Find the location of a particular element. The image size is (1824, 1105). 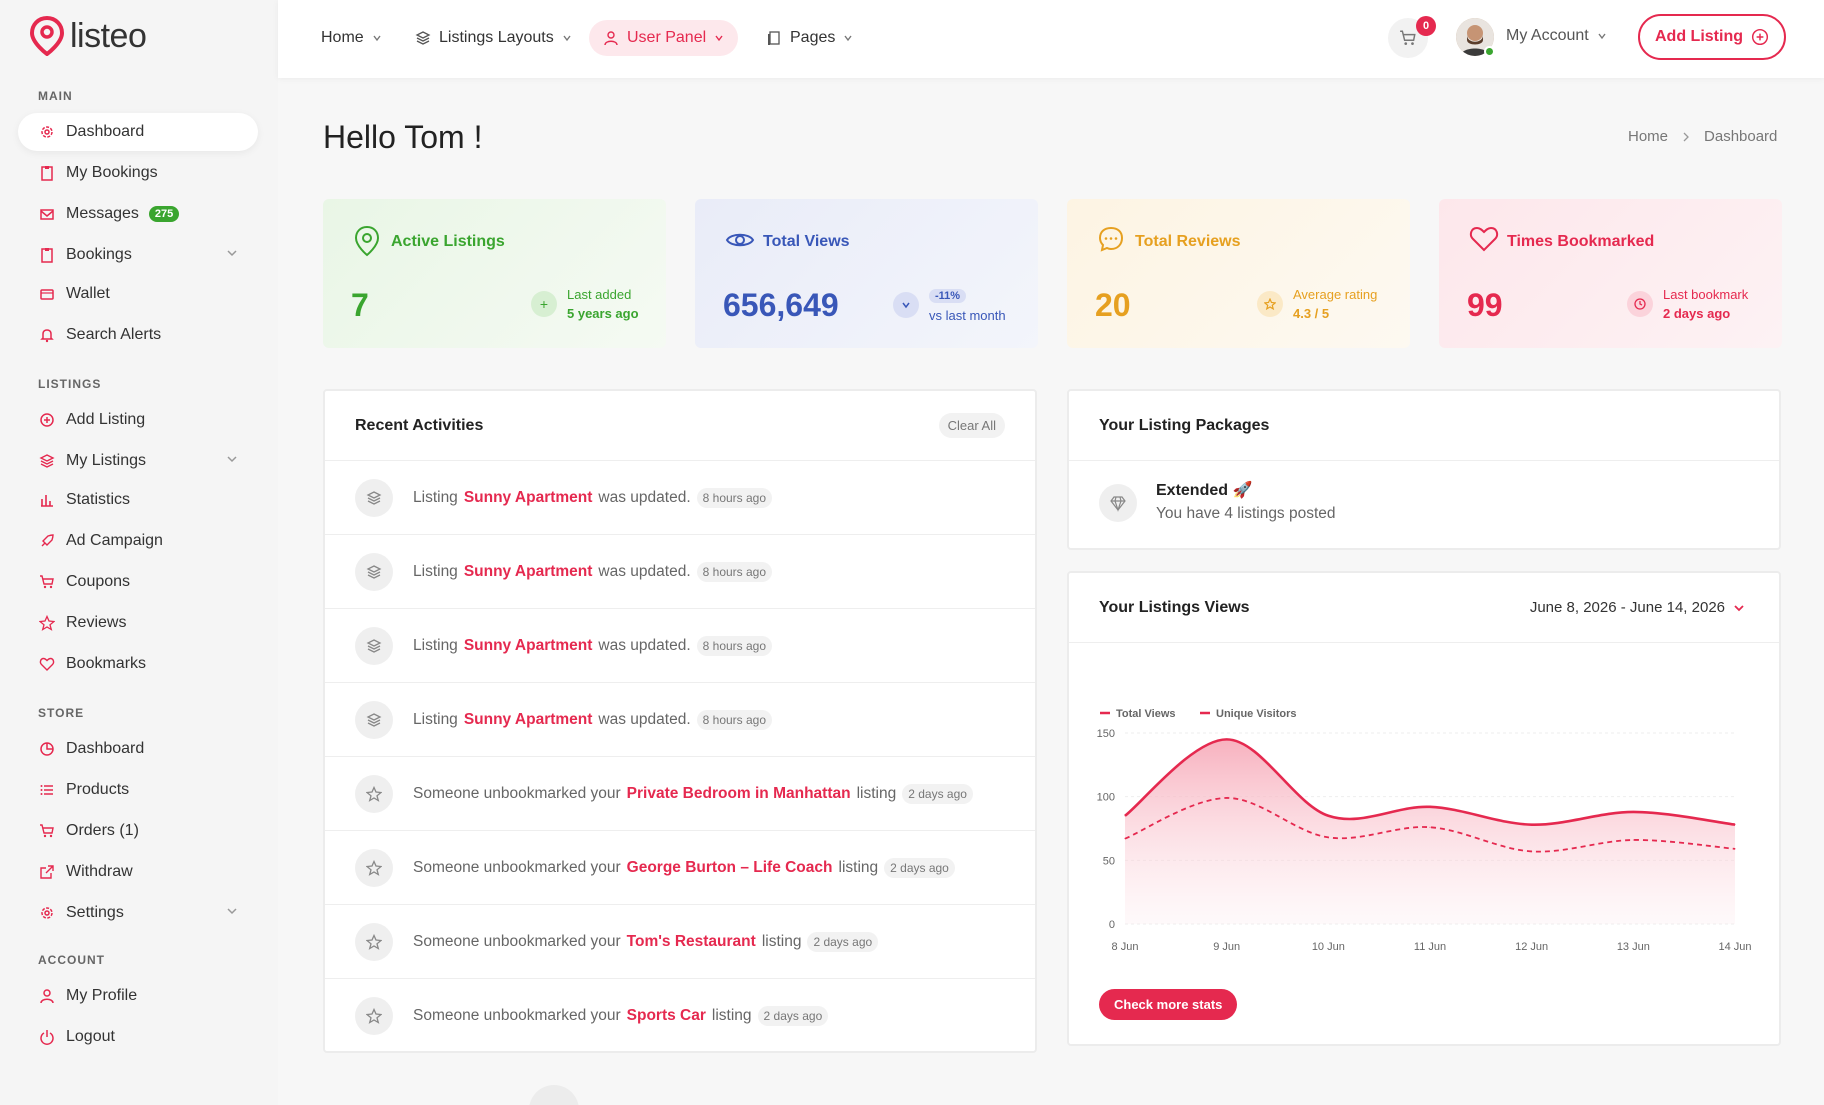

x-tick-label: 13 Jun is located at coordinates (1633, 947).